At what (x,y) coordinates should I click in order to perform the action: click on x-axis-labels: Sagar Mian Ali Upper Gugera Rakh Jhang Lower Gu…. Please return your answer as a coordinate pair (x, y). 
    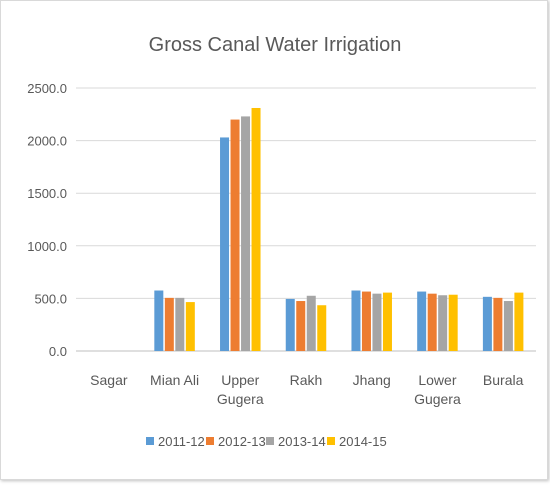
    Looking at the image, I should click on (306, 389).